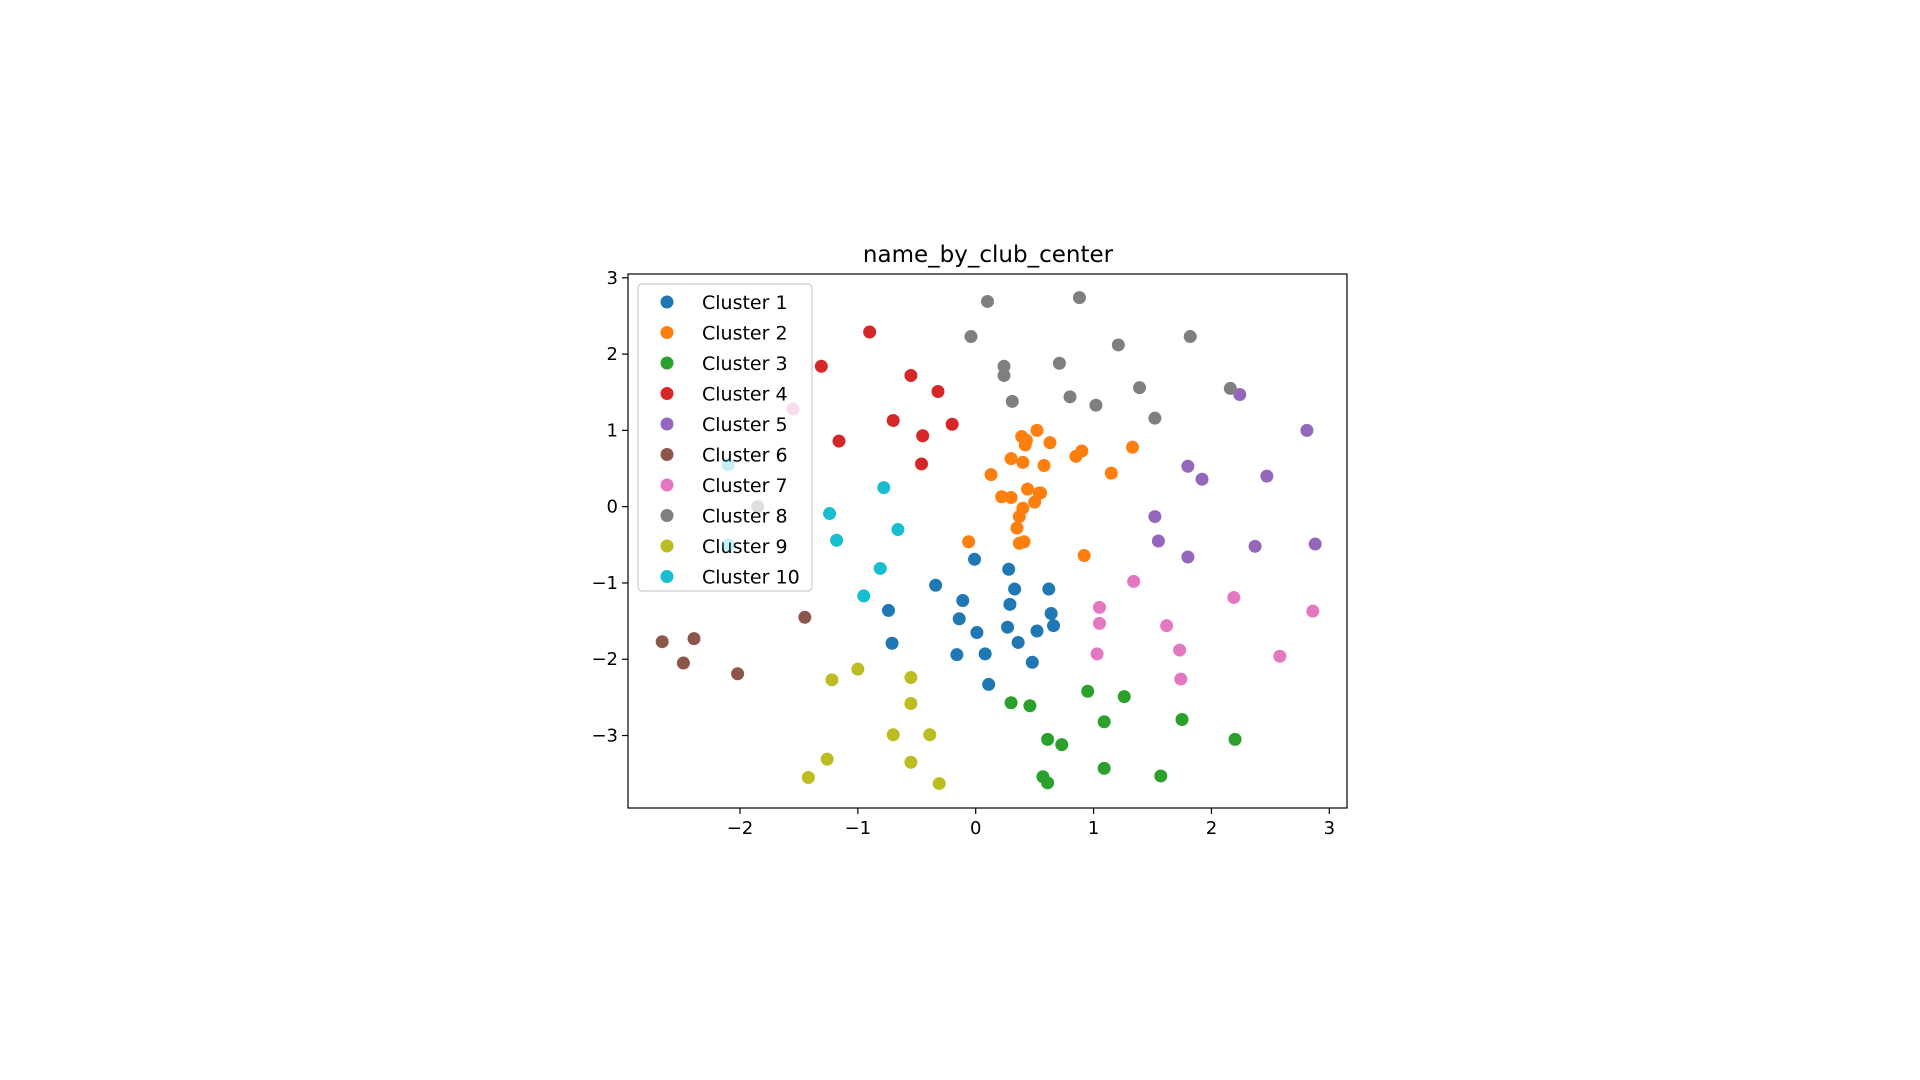 This screenshot has width=1920, height=1080. What do you see at coordinates (745, 303) in the screenshot?
I see `legend-label: Cluster 1` at bounding box center [745, 303].